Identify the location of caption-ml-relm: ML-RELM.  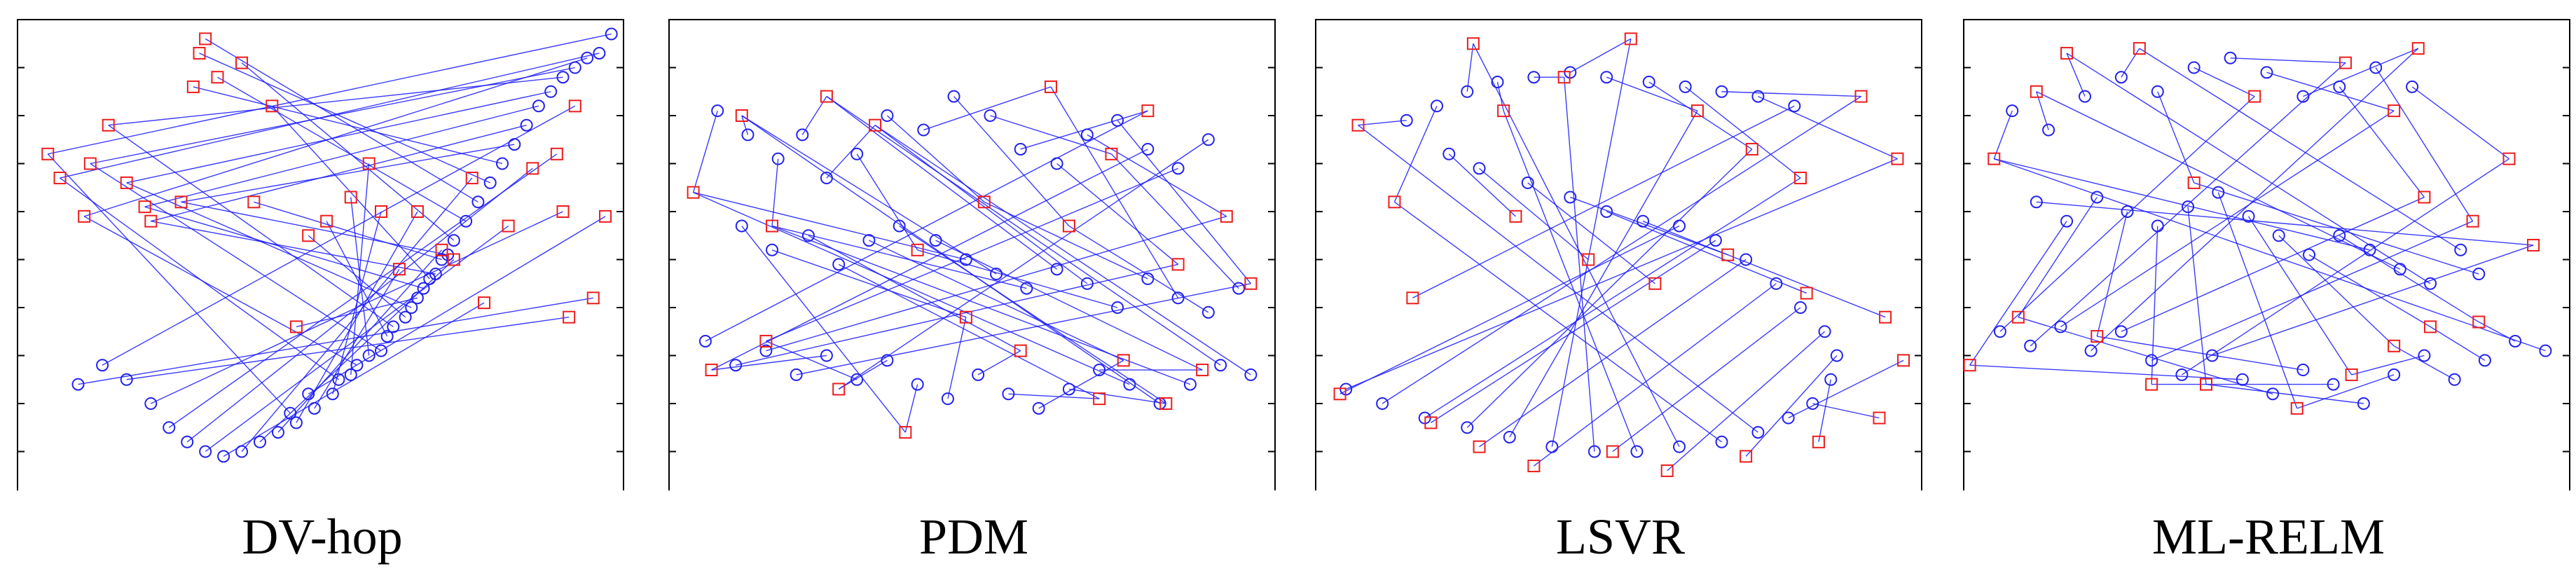
(2268, 537).